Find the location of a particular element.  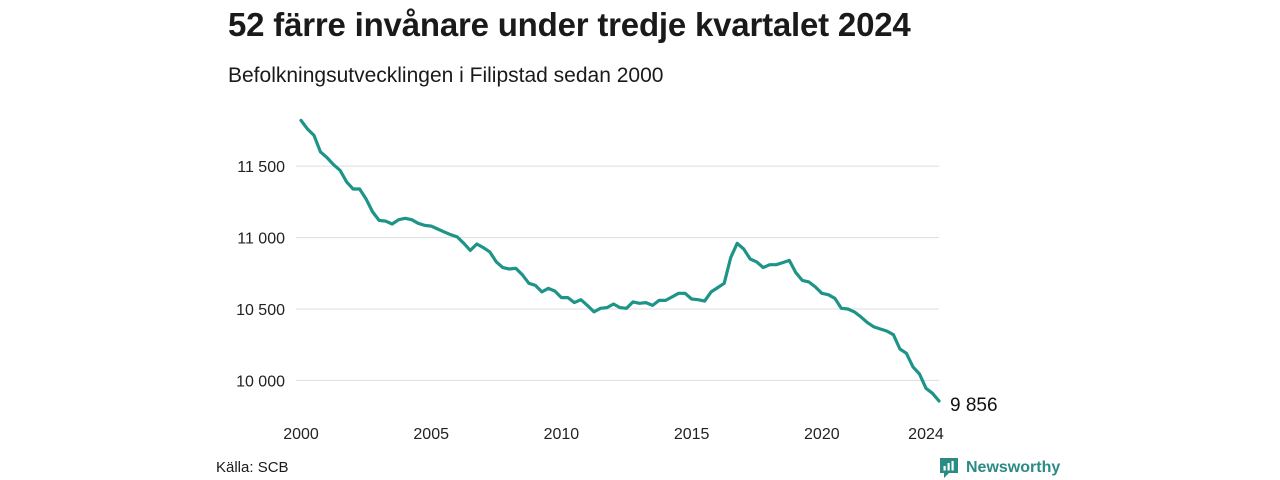

x-axis-ticks: 2000 2005 2010 2015 2020 2024 is located at coordinates (613, 434).